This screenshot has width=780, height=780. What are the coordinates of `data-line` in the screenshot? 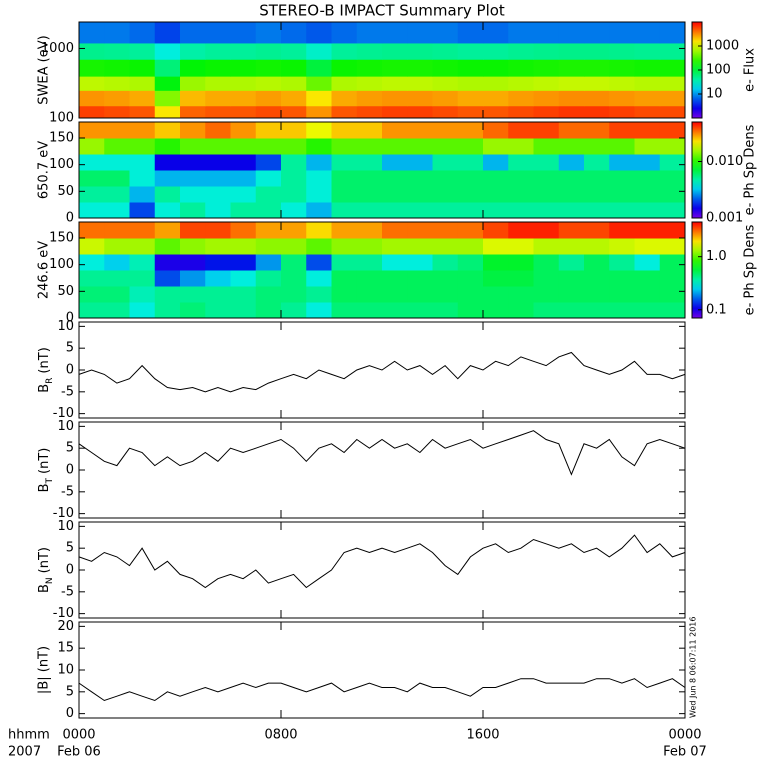 It's located at (382, 372).